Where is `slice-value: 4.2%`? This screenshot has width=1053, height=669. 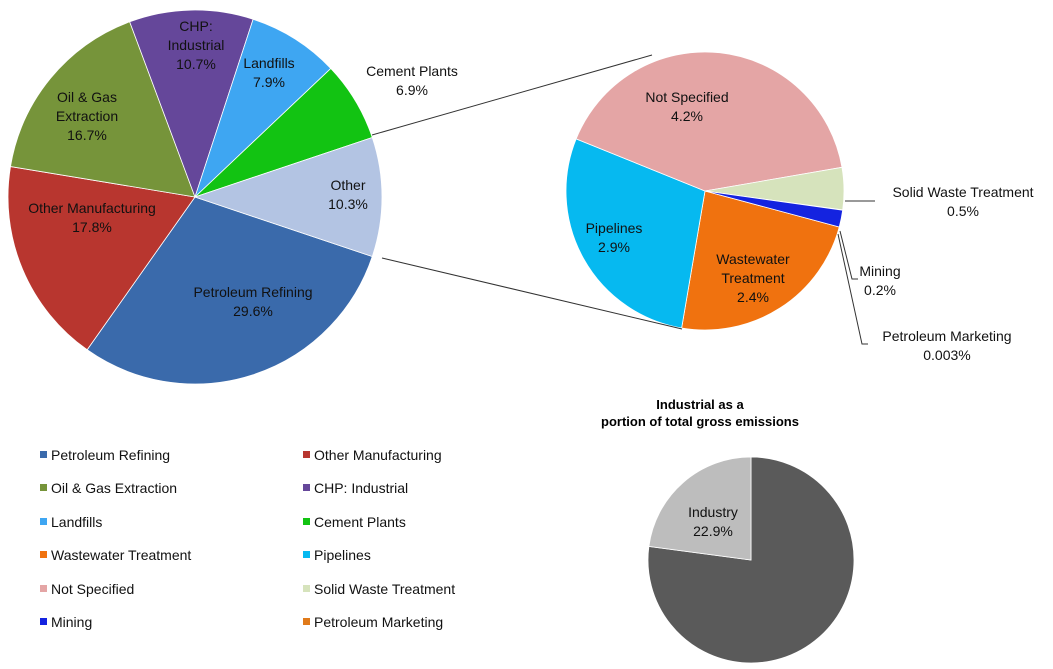
slice-value: 4.2% is located at coordinates (687, 116).